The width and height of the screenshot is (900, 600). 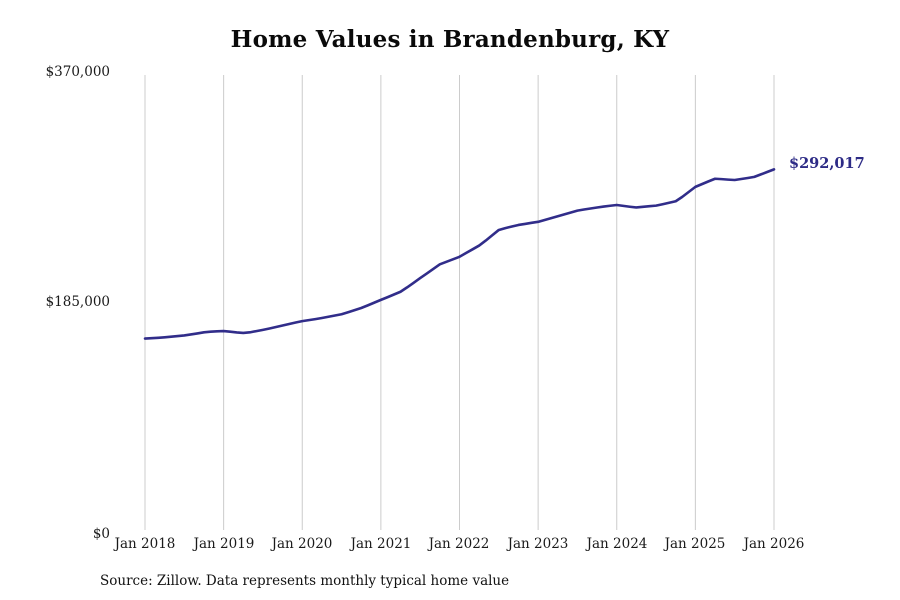 I want to click on x-axis-tick-2019: Jan 2019, so click(x=224, y=544).